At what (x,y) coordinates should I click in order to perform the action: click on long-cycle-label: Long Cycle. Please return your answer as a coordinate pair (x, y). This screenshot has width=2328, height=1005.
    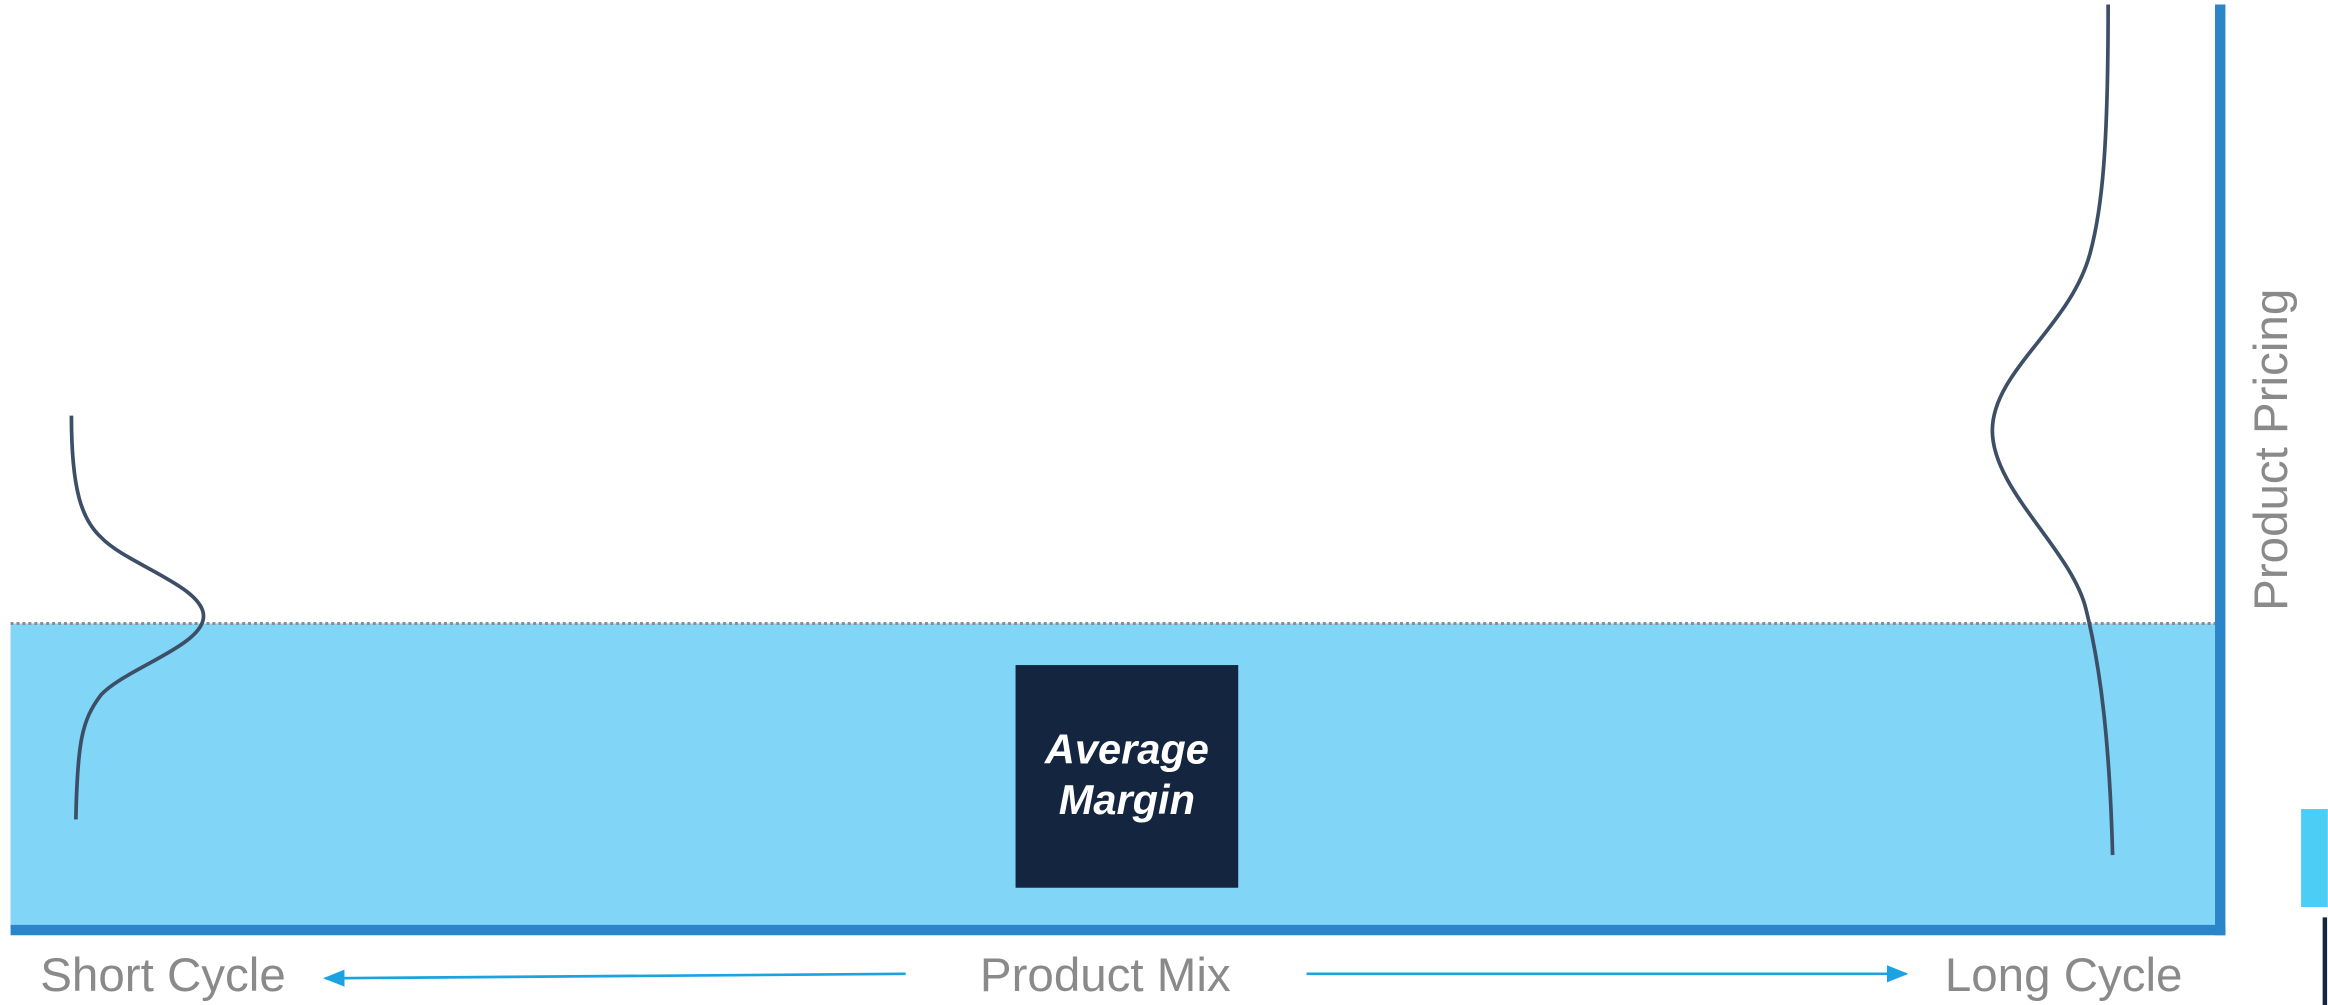
    Looking at the image, I should click on (2064, 975).